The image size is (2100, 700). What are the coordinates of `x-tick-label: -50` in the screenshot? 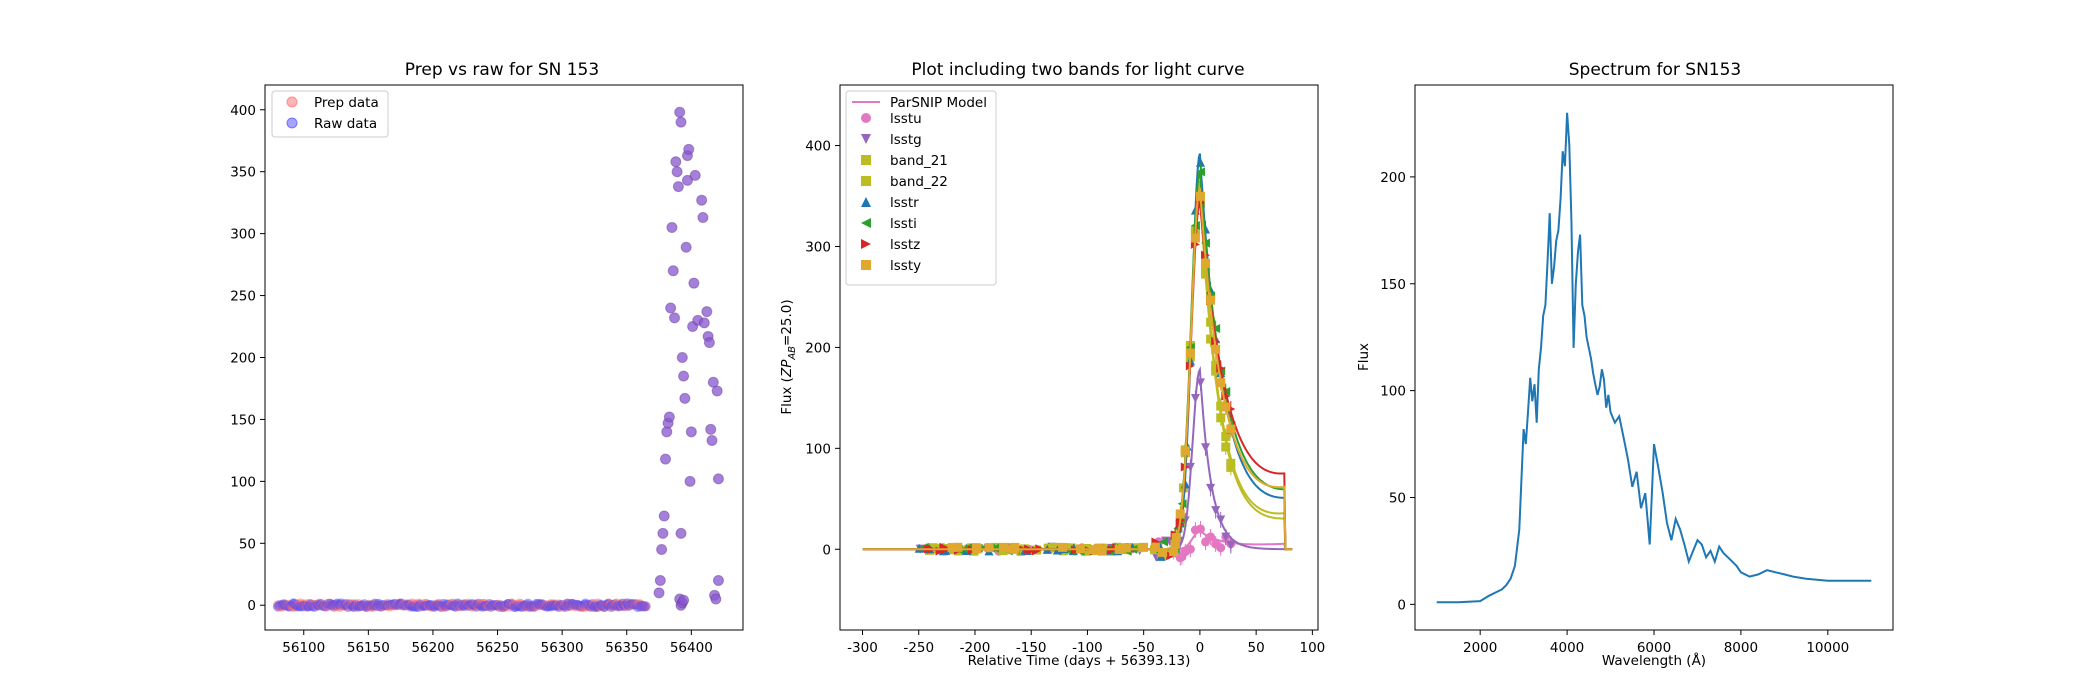 It's located at (1144, 648).